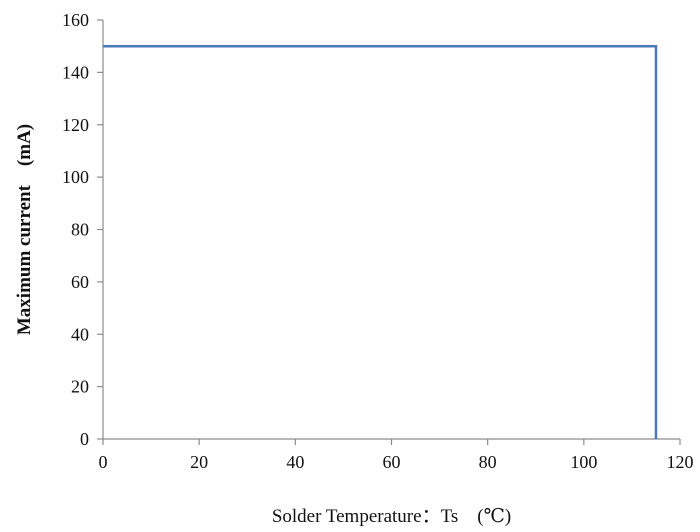 The width and height of the screenshot is (700, 532). What do you see at coordinates (680, 462) in the screenshot?
I see `x-tick-label: 120` at bounding box center [680, 462].